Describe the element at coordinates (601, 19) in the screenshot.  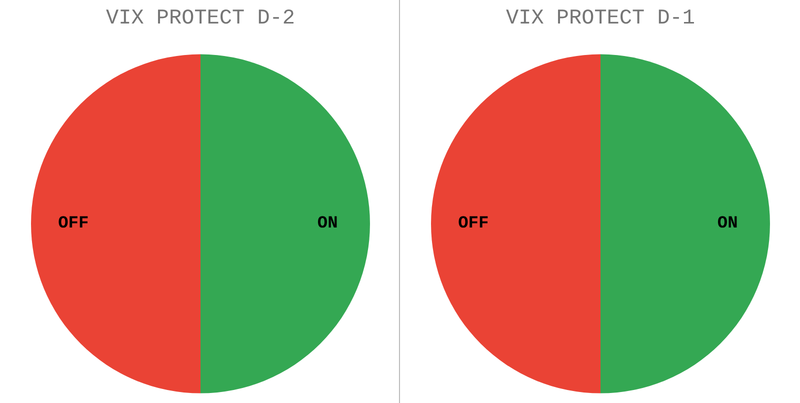
I see `chart-title: VIX PROTECT D-1` at that location.